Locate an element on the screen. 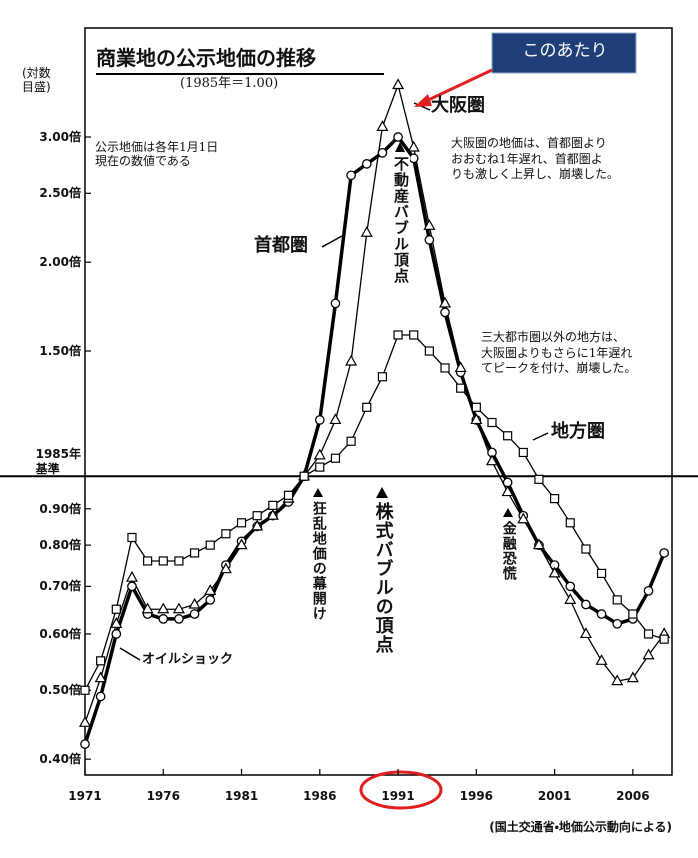 The image size is (698, 858). annotation: 金融恐慌 is located at coordinates (508, 551).